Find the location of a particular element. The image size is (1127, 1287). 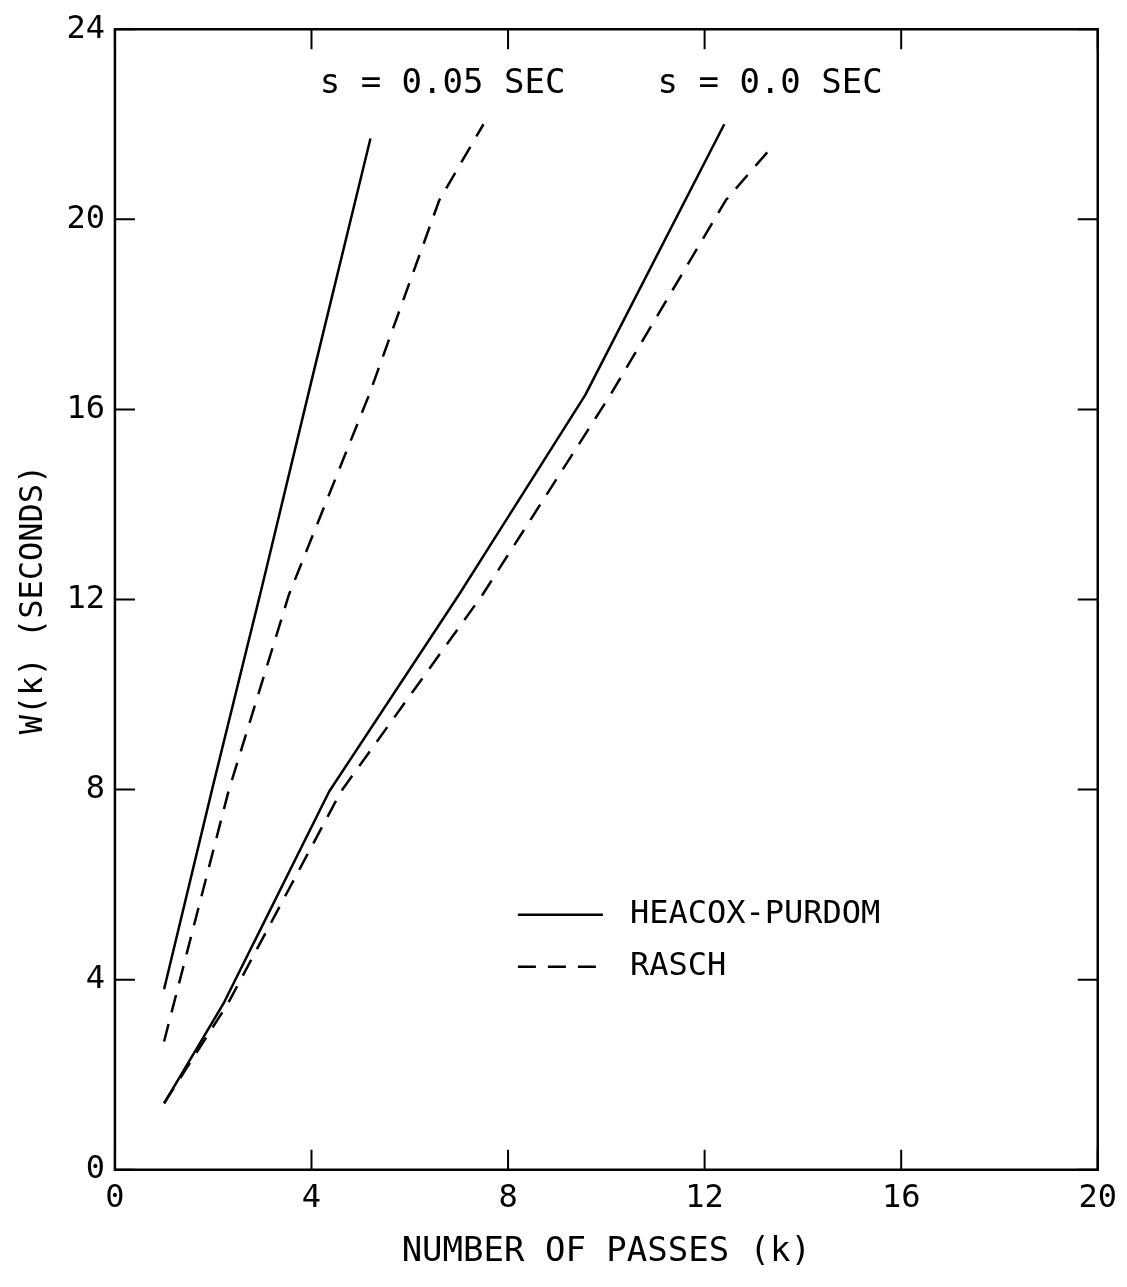

y-axis-title: W(k) (SECONDS) is located at coordinates (30, 599).